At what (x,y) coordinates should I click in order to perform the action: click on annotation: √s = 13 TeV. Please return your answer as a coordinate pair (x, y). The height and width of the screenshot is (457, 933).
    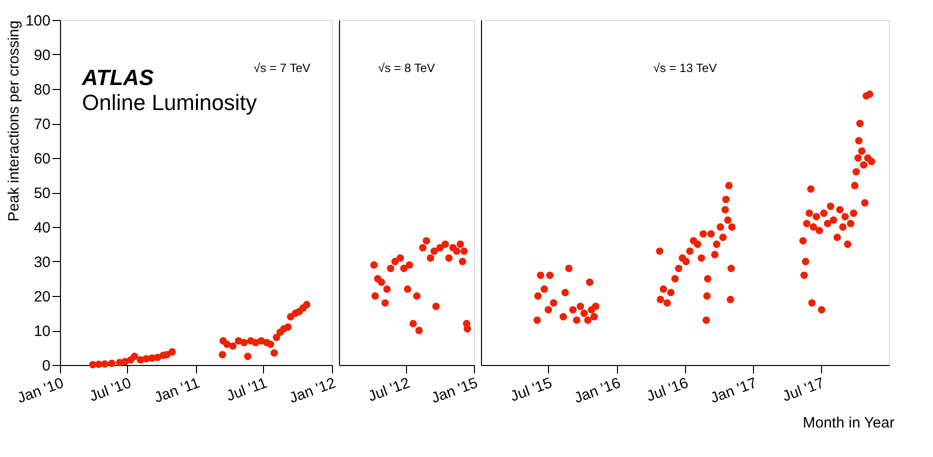
    Looking at the image, I should click on (685, 68).